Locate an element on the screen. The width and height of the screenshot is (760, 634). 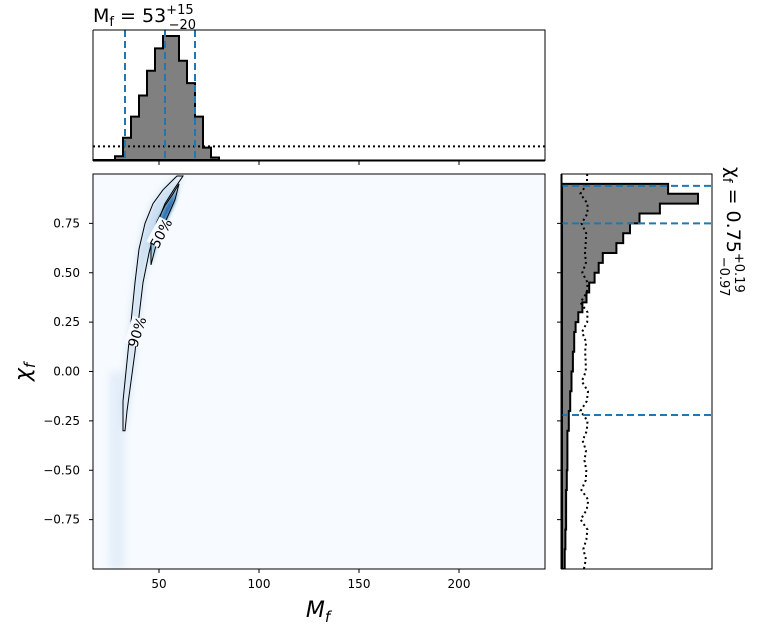
density-map is located at coordinates (146, 372).